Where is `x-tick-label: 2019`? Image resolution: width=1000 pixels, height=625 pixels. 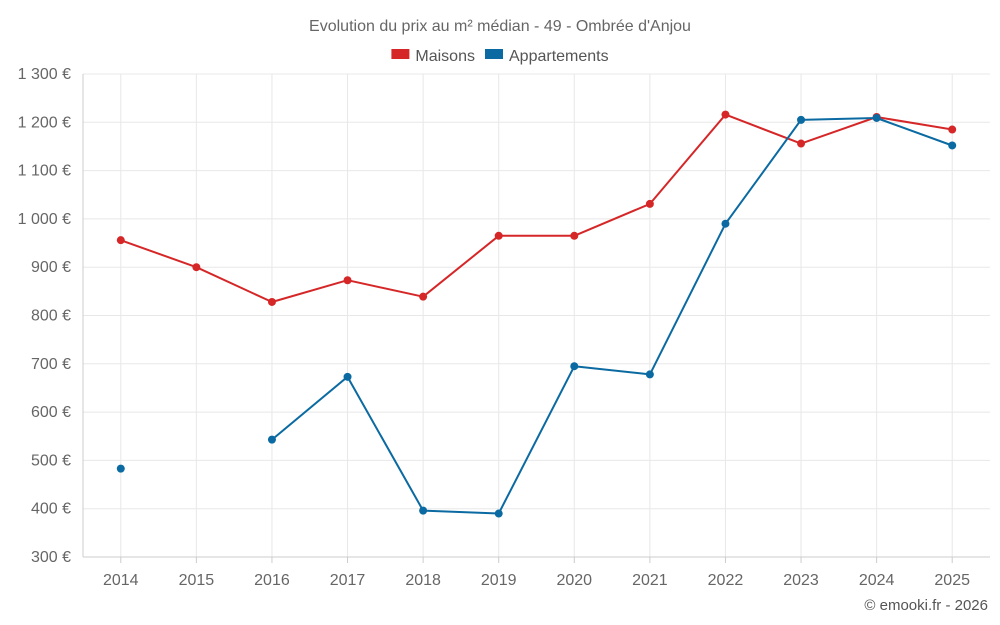 x-tick-label: 2019 is located at coordinates (499, 580).